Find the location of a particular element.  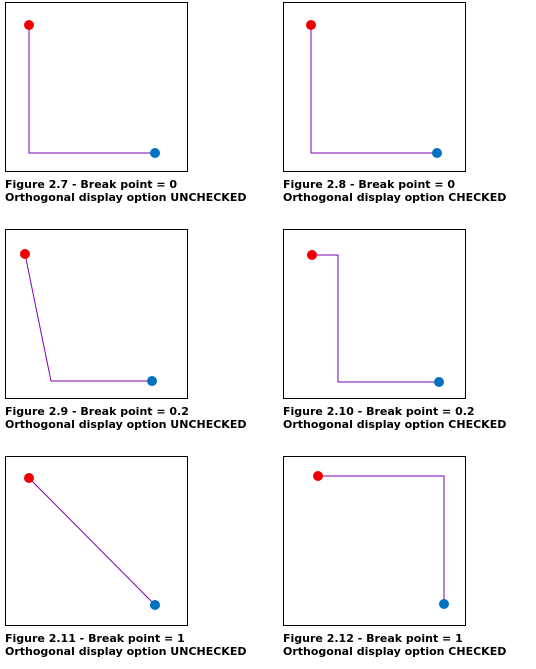

caption-title: Figure 2.9 - Break point = 0.2 is located at coordinates (97, 411).